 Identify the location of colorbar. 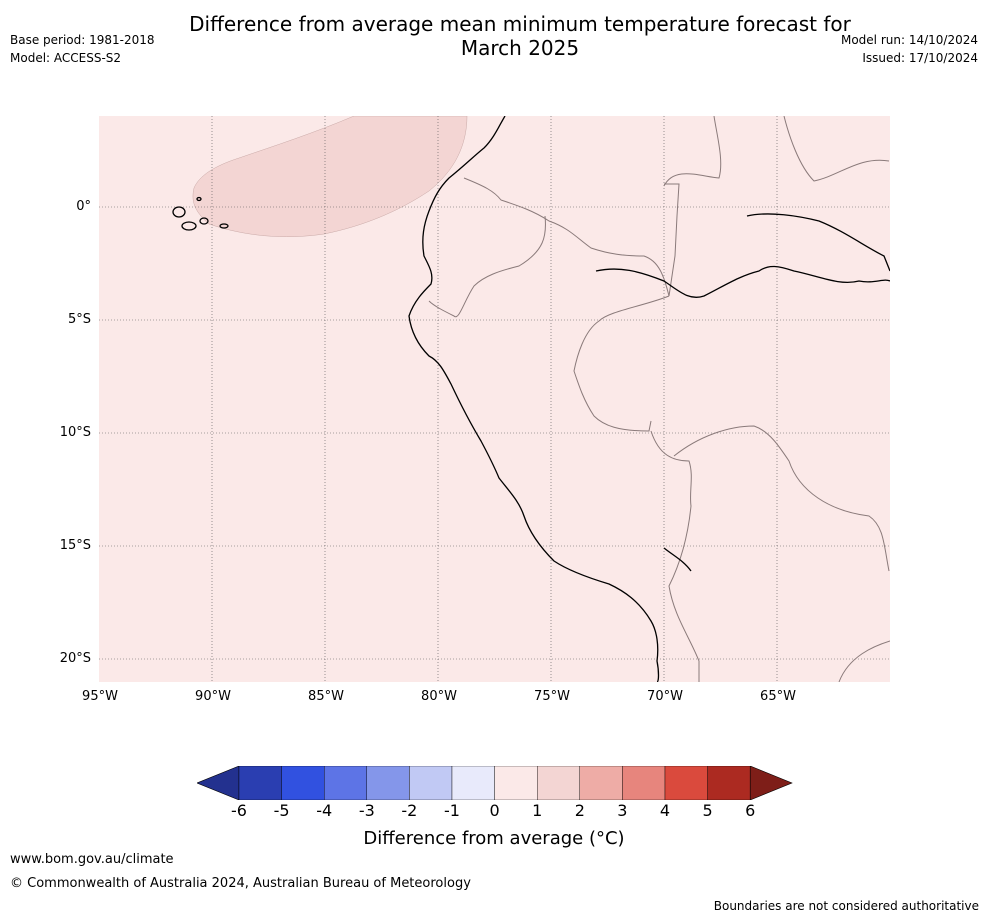
(495, 783).